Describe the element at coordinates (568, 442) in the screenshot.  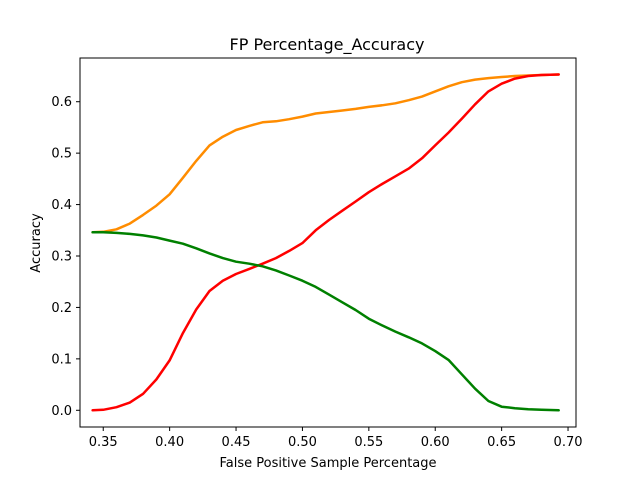
I see `x-tick-label: 0.70` at that location.